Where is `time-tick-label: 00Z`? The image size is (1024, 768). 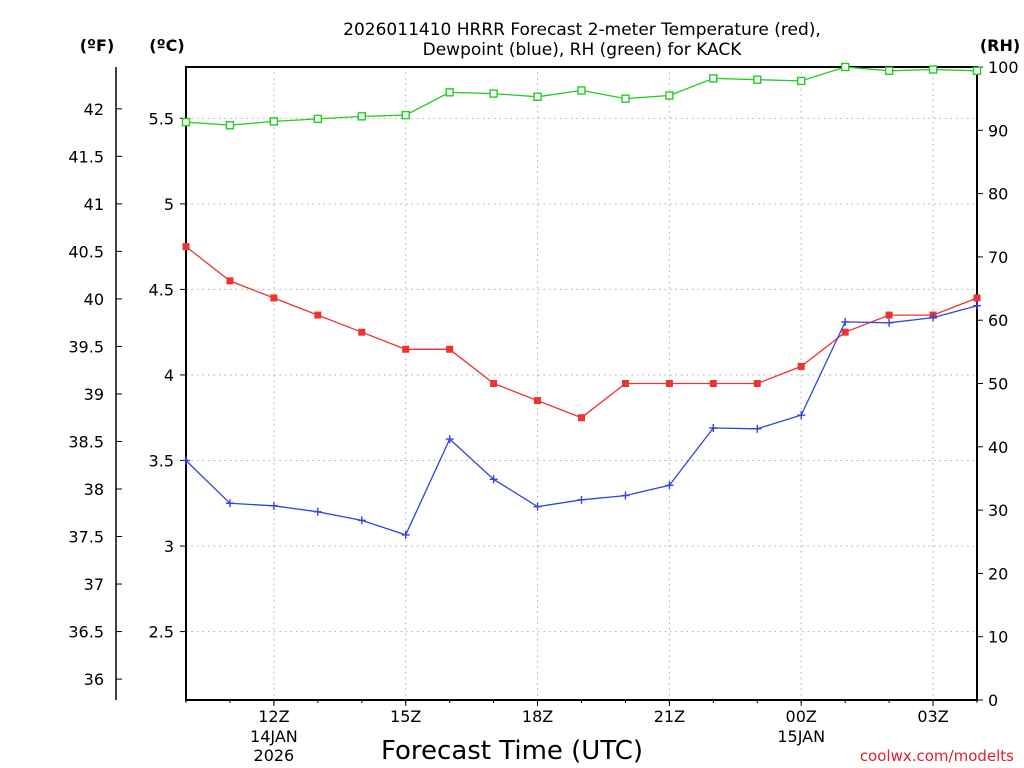
time-tick-label: 00Z is located at coordinates (801, 716).